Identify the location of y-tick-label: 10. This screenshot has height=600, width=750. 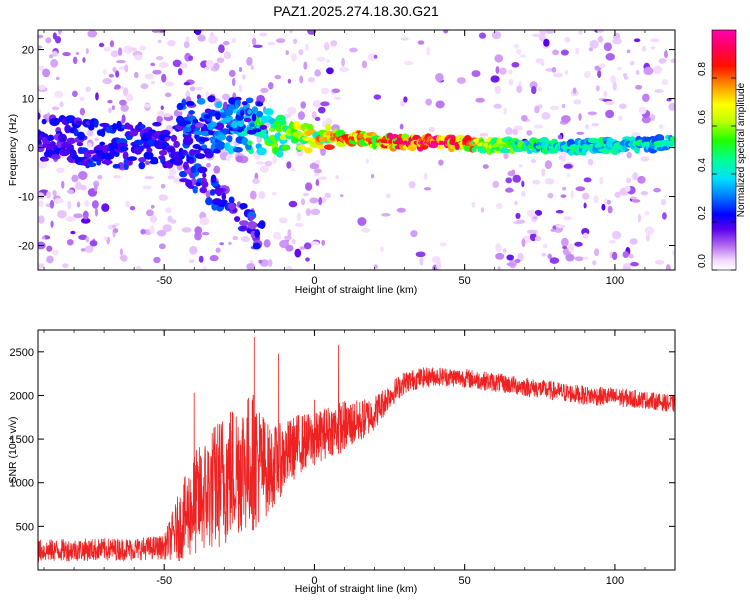
(28, 100).